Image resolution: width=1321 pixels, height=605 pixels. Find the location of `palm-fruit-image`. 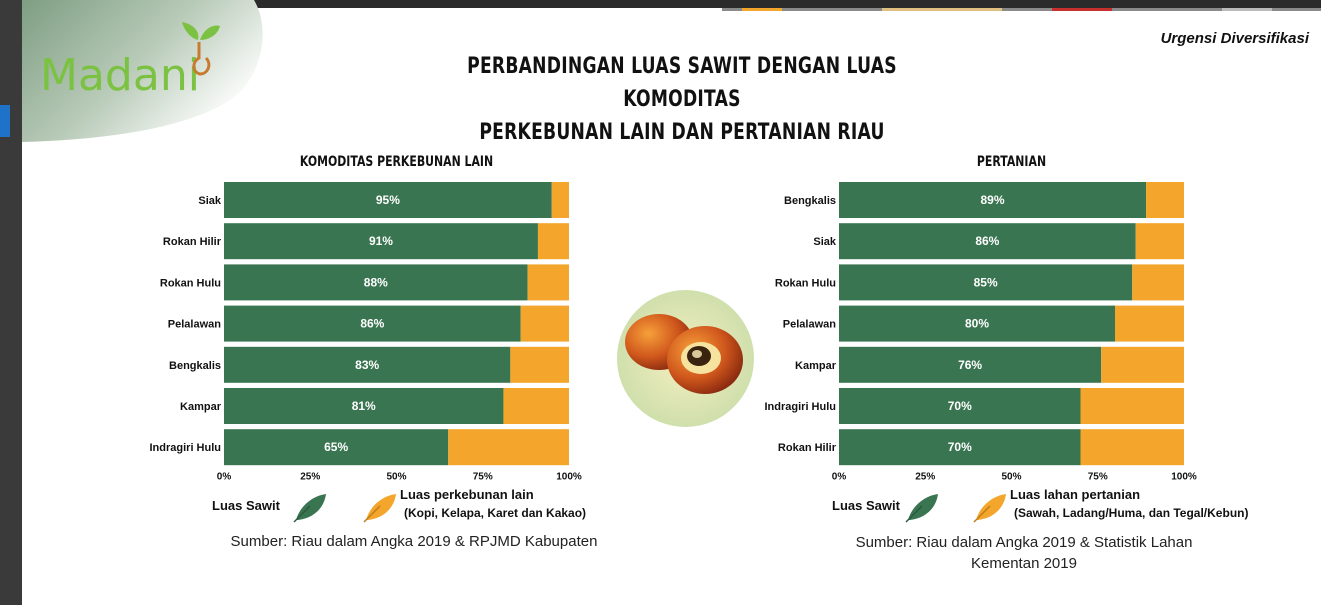

palm-fruit-image is located at coordinates (685, 358).